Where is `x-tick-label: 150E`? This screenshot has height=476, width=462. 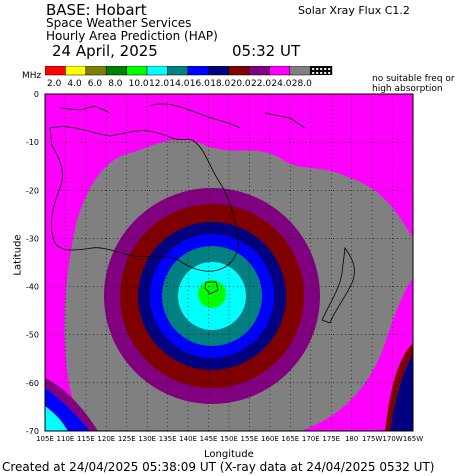
x-tick-label: 150E is located at coordinates (229, 439).